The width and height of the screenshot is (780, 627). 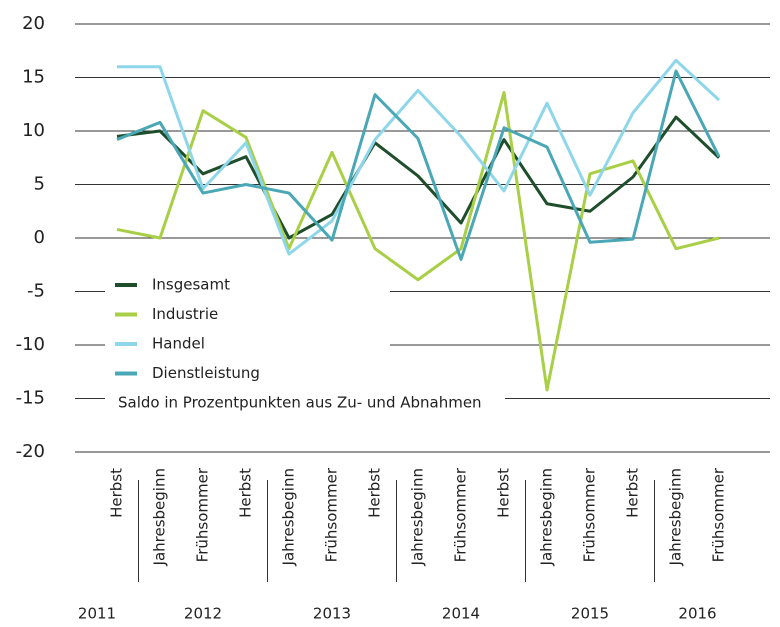 What do you see at coordinates (697, 614) in the screenshot?
I see `year-label: 2016` at bounding box center [697, 614].